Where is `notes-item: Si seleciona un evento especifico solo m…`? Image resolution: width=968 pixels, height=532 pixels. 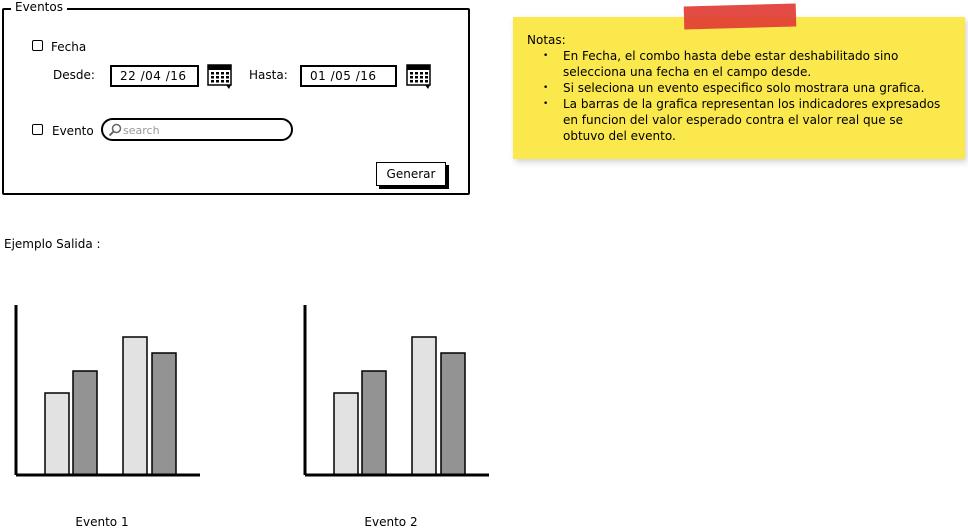 notes-item: Si seleciona un evento especifico solo m… is located at coordinates (745, 88).